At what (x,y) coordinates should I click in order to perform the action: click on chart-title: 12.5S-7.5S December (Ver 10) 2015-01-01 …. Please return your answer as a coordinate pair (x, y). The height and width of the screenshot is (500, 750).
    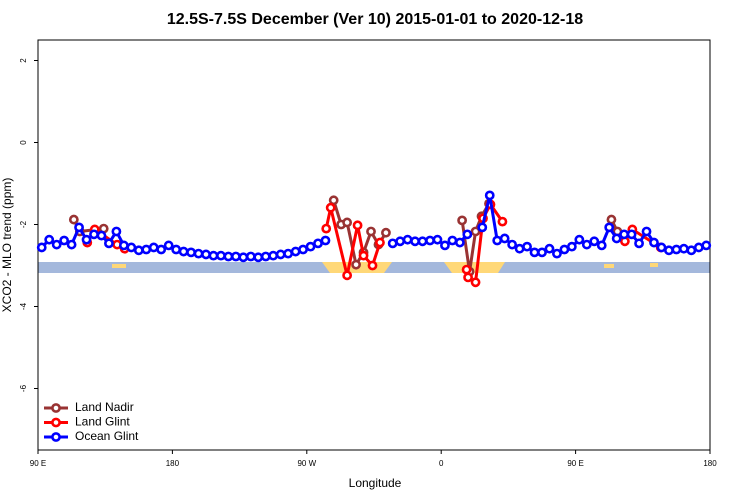
    Looking at the image, I should click on (375, 19).